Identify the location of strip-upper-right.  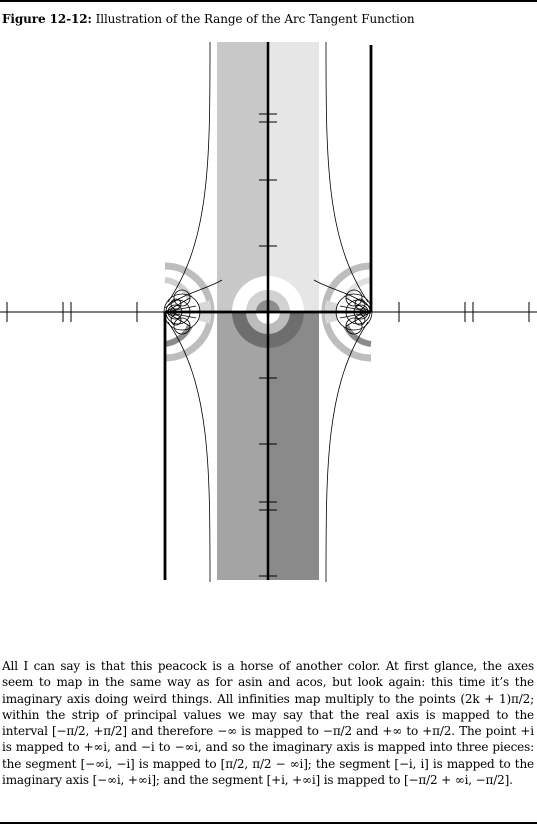
(293, 177).